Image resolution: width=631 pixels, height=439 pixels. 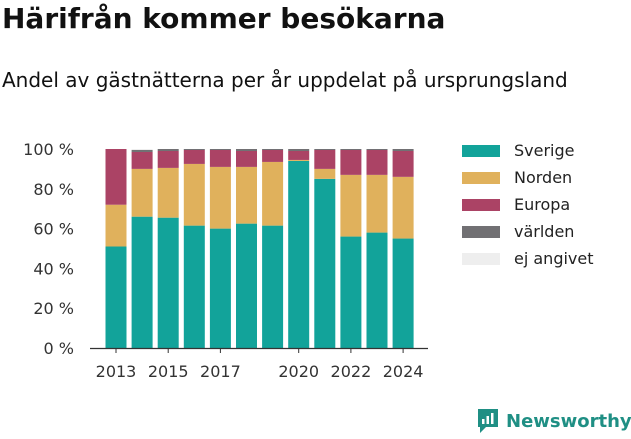 I want to click on legend-label: världen, so click(x=544, y=231).